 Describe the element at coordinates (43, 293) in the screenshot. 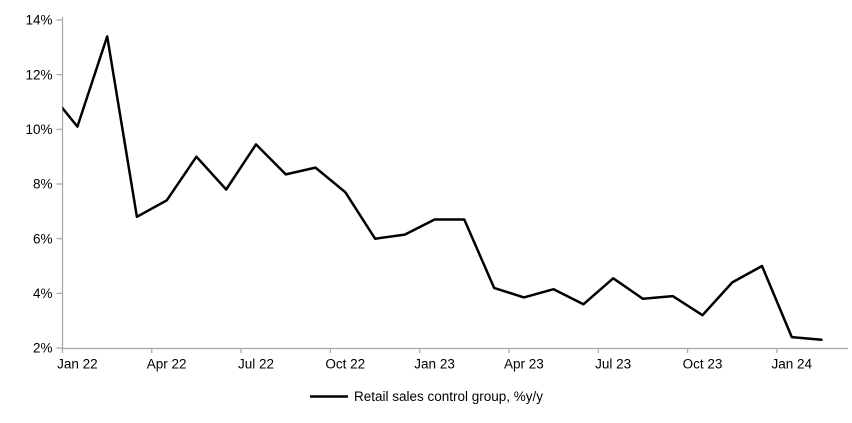

I see `y-tick-label: 4%` at that location.